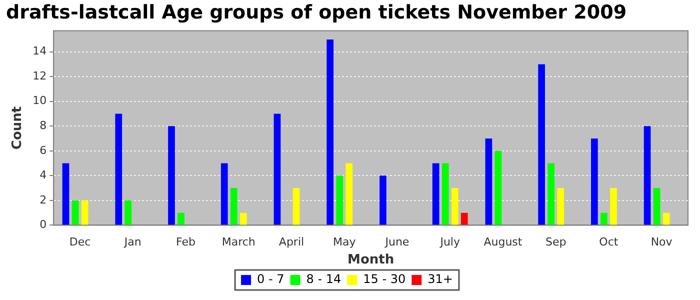 This screenshot has width=700, height=300. I want to click on x-tick-label: Dec, so click(80, 242).